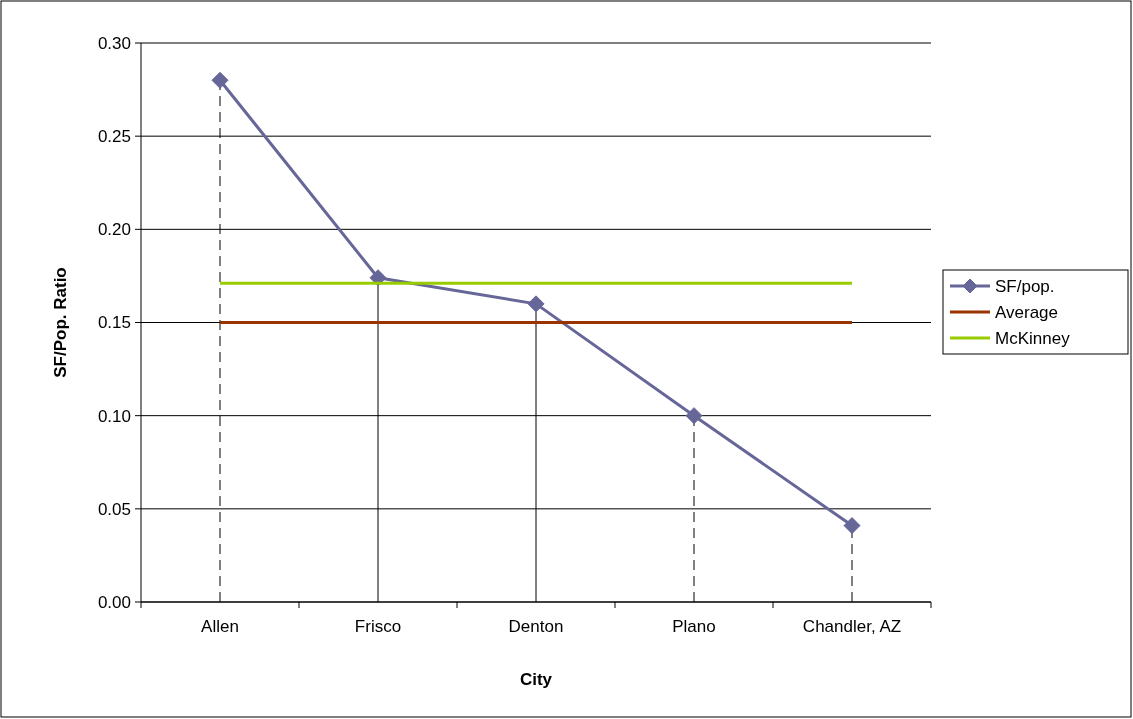  I want to click on x-tick-label: Denton, so click(536, 626).